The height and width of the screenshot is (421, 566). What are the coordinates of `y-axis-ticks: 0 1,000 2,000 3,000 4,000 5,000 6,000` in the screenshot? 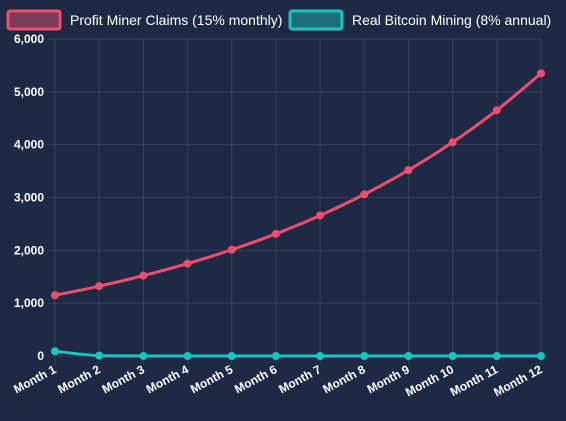 It's located at (29, 197).